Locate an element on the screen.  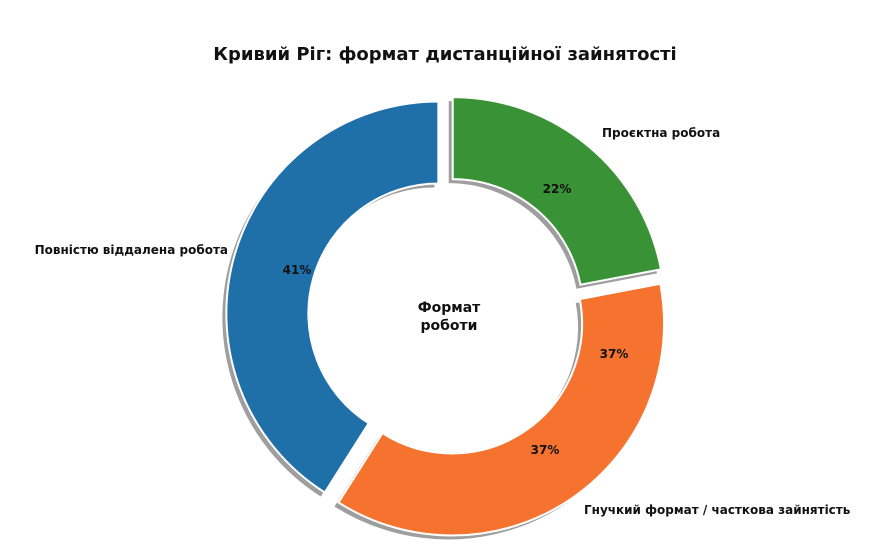
center-label: роботи is located at coordinates (449, 326).